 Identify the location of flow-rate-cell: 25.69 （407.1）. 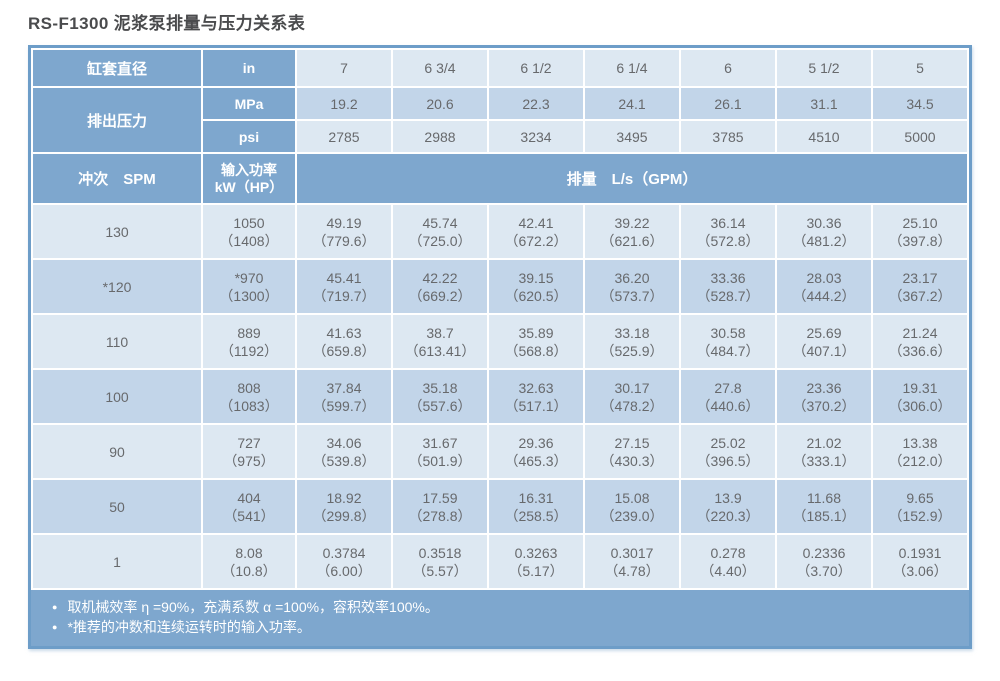
(824, 341).